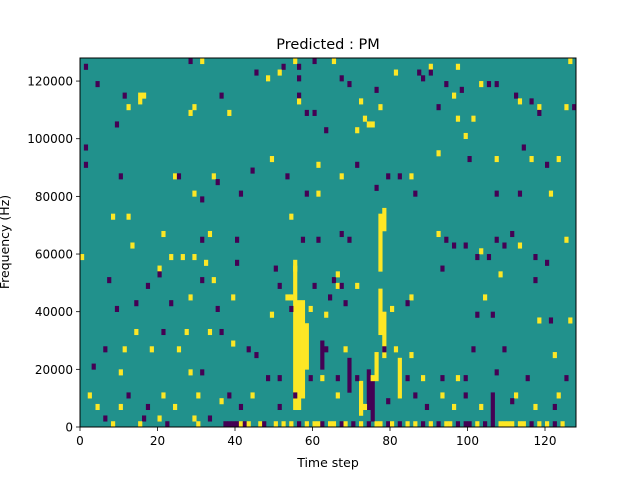  What do you see at coordinates (54, 197) in the screenshot?
I see `y-tick-label: 80000` at bounding box center [54, 197].